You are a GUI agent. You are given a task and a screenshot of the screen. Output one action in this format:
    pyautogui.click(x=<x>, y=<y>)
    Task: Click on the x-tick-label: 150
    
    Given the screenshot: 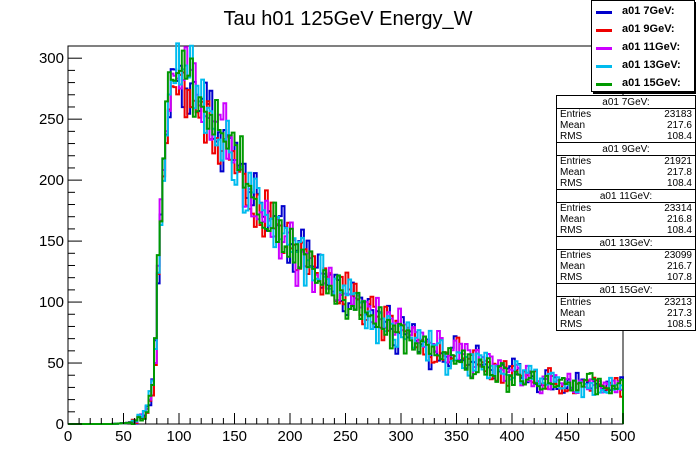 What is the action you would take?
    pyautogui.click(x=234, y=436)
    